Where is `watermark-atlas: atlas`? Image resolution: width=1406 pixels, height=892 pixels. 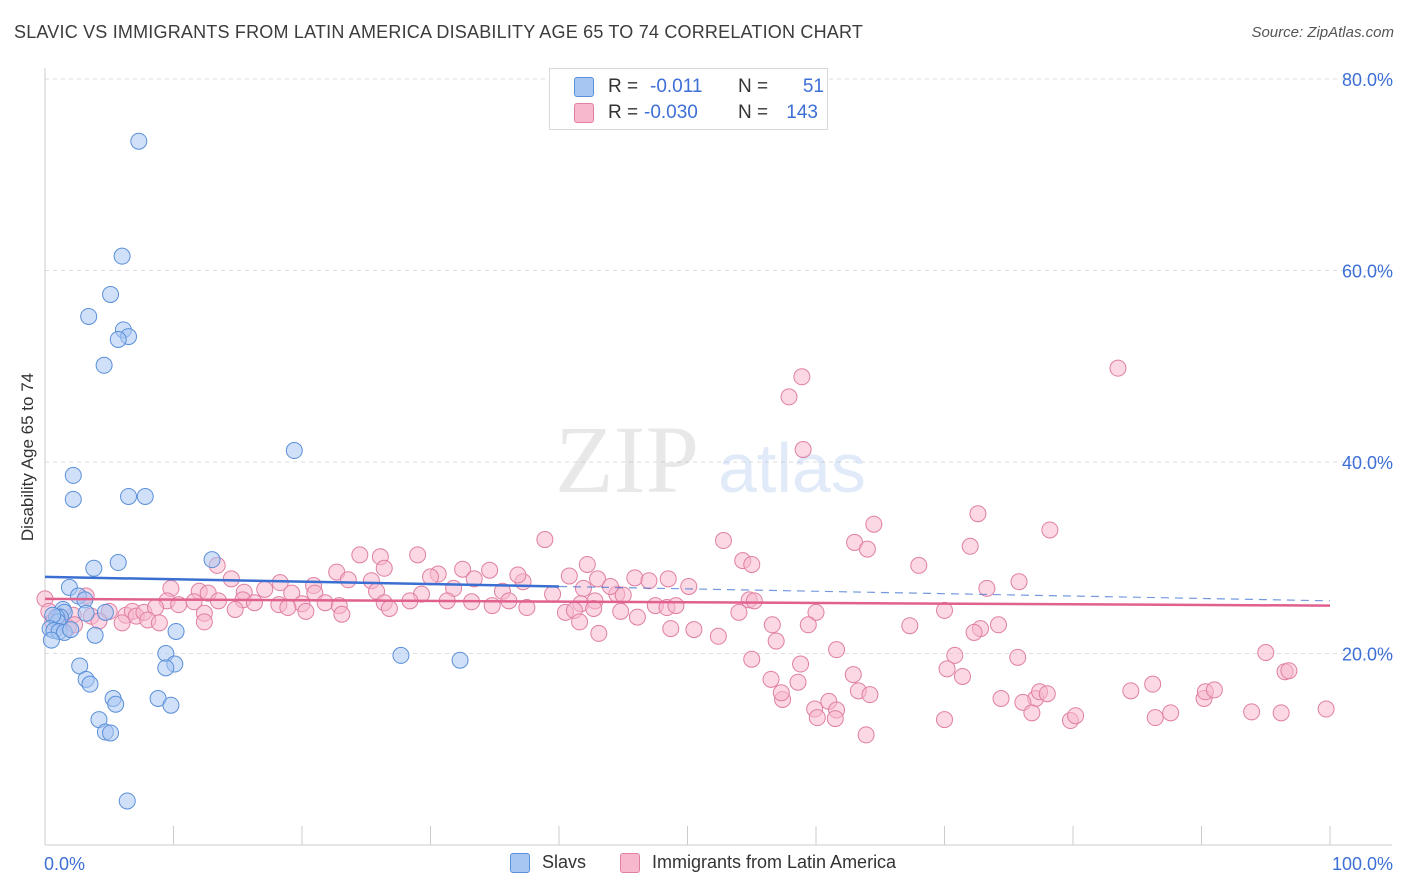 watermark-atlas: atlas is located at coordinates (792, 468).